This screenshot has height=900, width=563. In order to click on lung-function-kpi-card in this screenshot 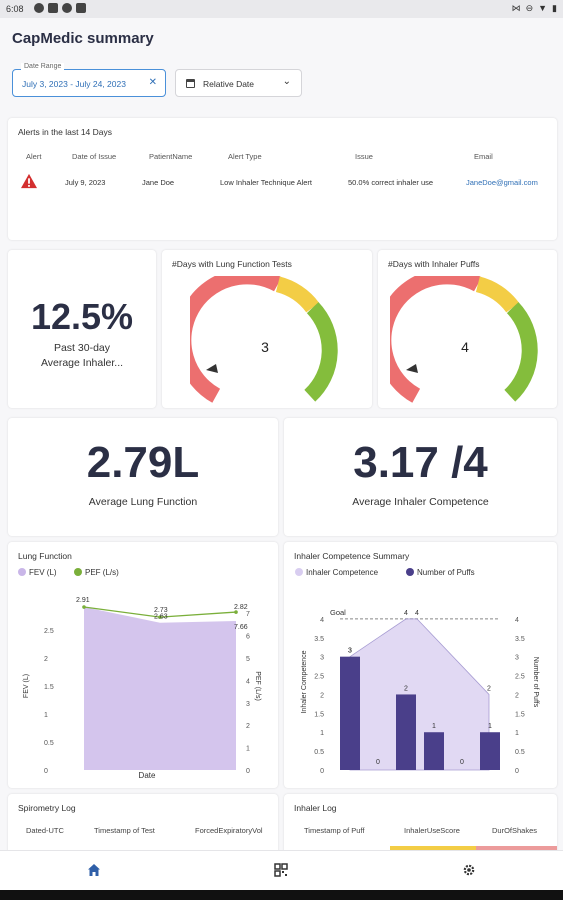, I will do `click(143, 477)`.